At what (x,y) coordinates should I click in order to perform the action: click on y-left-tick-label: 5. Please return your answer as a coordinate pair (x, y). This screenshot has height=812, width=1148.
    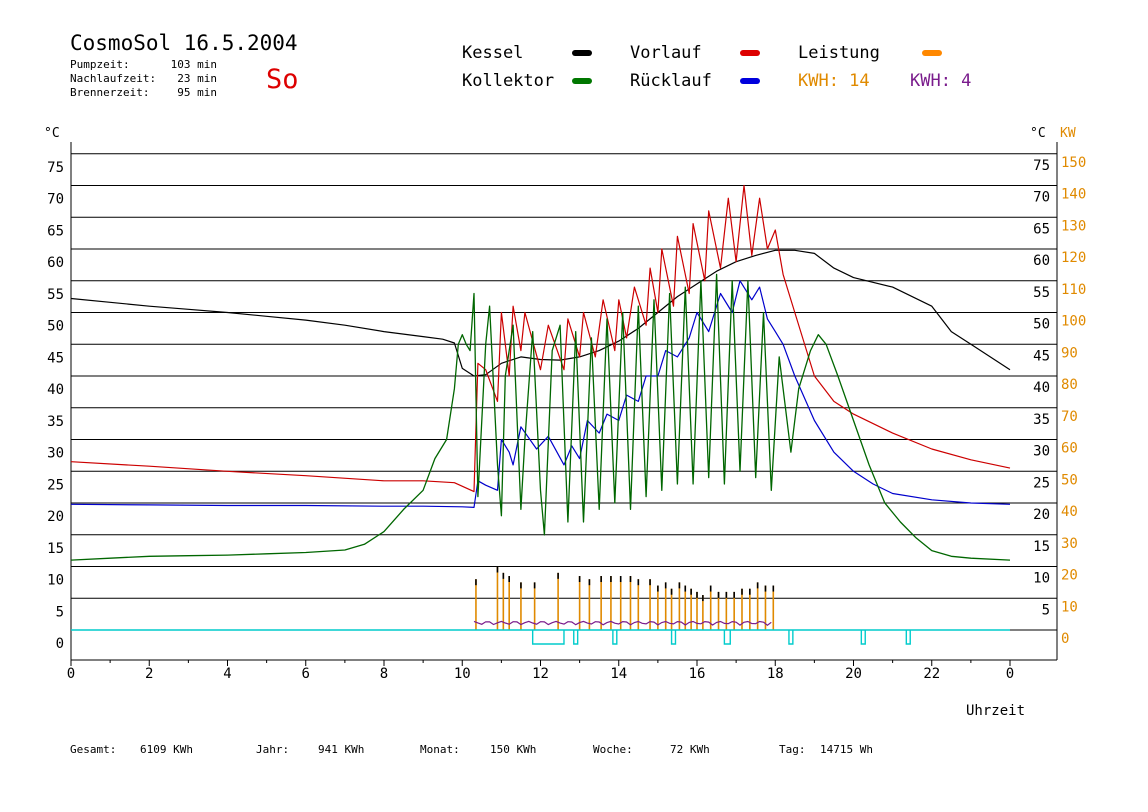
    Looking at the image, I should click on (60, 612).